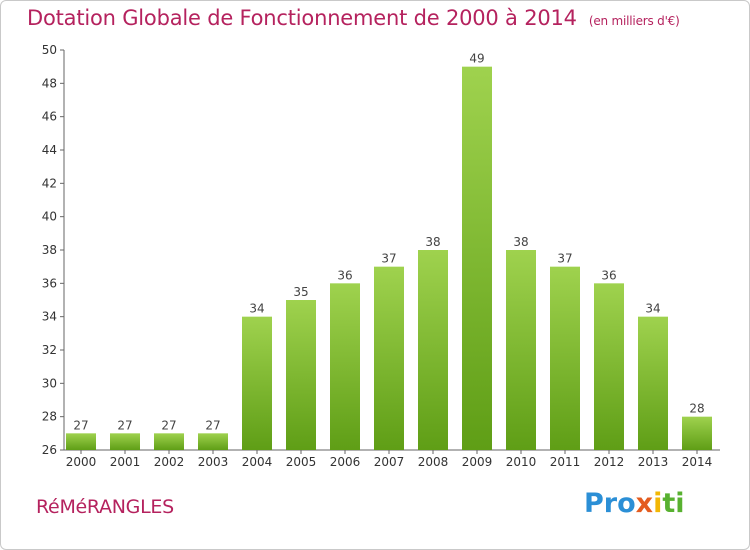  Describe the element at coordinates (520, 242) in the screenshot. I see `data-label-2010: 38` at that location.